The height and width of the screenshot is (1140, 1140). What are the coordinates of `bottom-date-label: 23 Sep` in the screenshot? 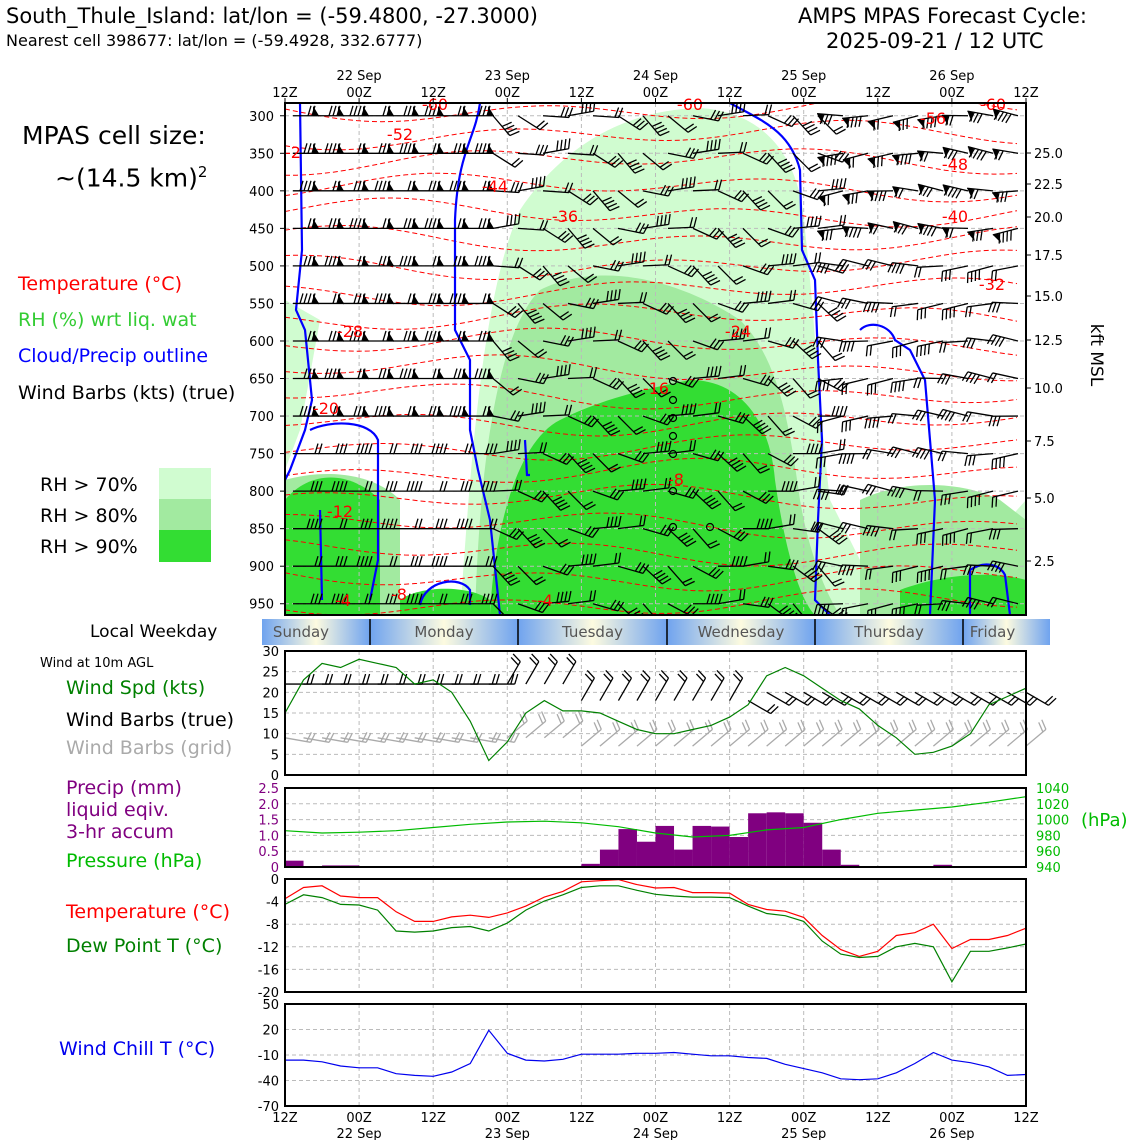 It's located at (507, 1133).